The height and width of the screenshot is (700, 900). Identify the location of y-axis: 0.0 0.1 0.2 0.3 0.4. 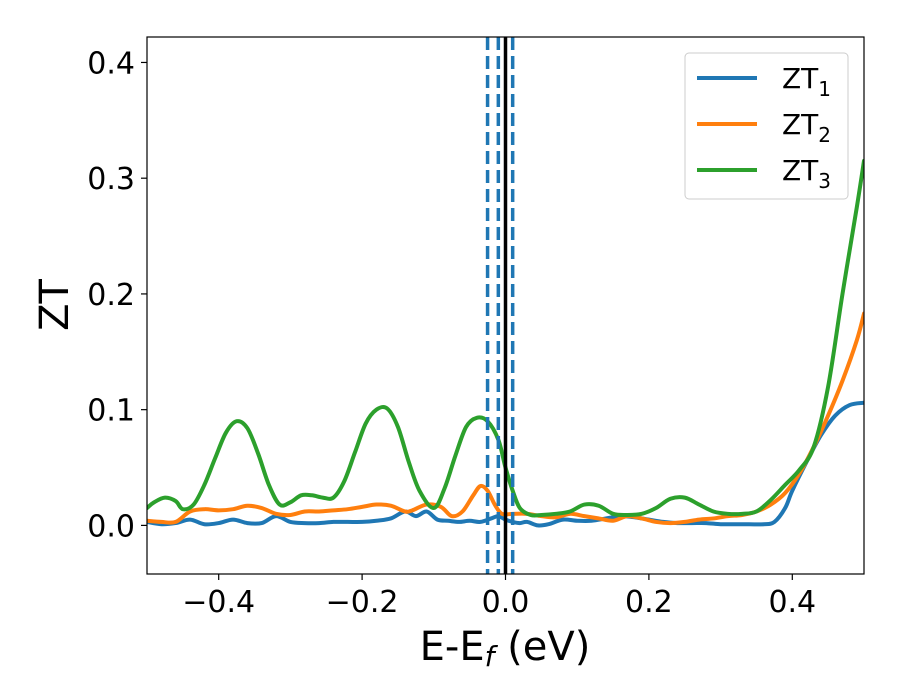
(117, 295).